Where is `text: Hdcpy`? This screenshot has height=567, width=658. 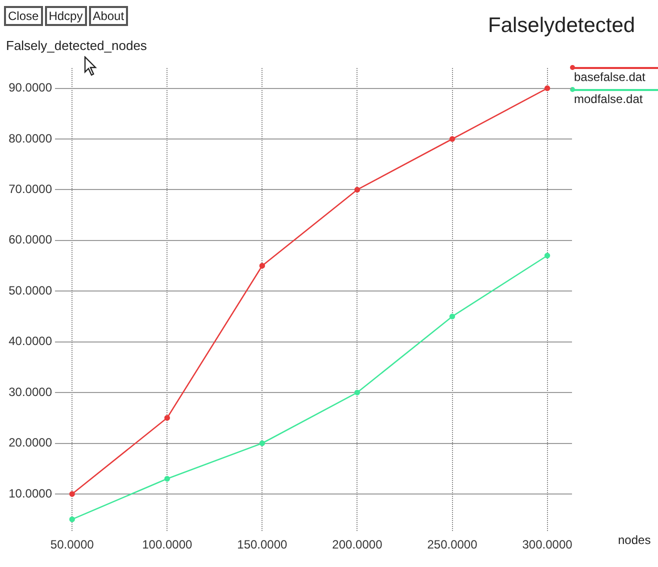 text: Hdcpy is located at coordinates (65, 16).